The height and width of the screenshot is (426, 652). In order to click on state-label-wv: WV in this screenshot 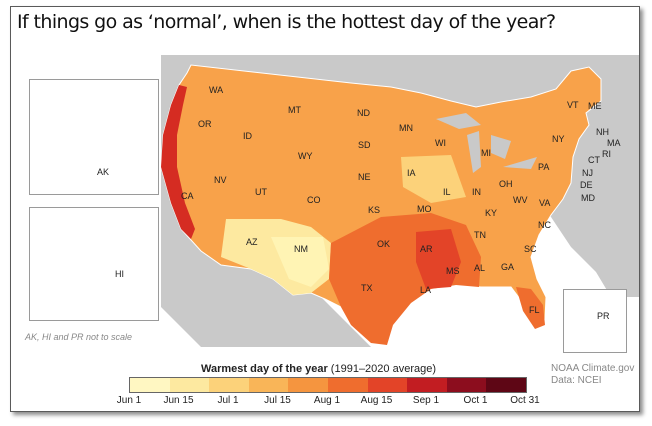, I will do `click(520, 200)`.